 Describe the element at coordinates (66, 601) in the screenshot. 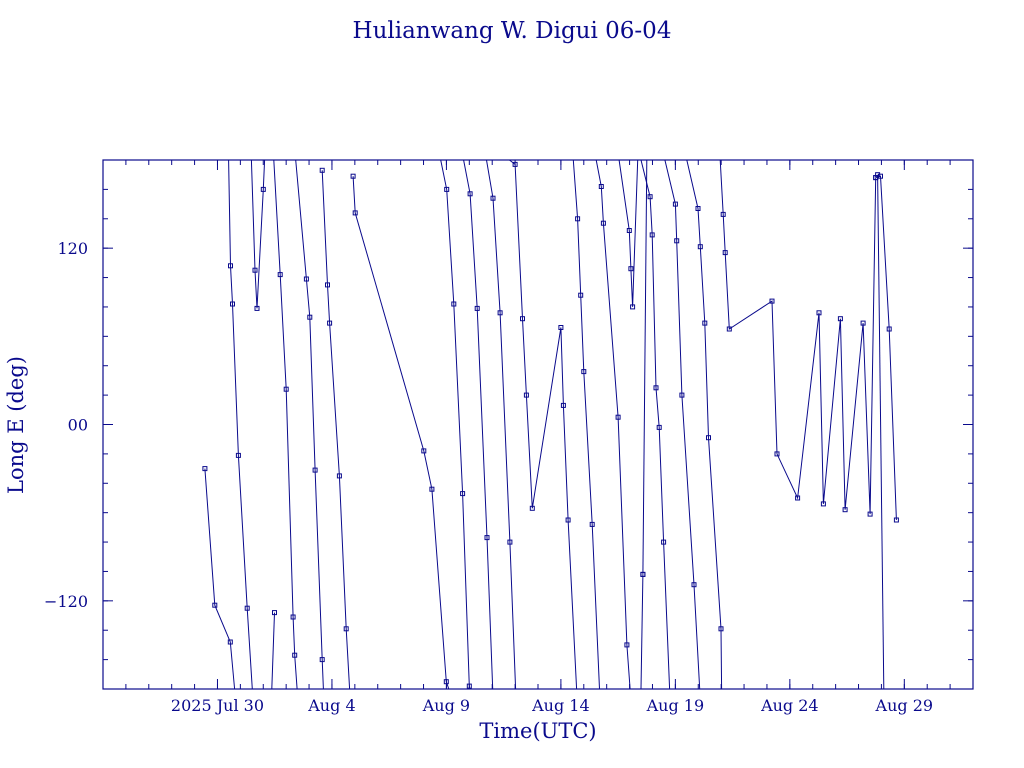

I see `y-tick-label: −120` at that location.